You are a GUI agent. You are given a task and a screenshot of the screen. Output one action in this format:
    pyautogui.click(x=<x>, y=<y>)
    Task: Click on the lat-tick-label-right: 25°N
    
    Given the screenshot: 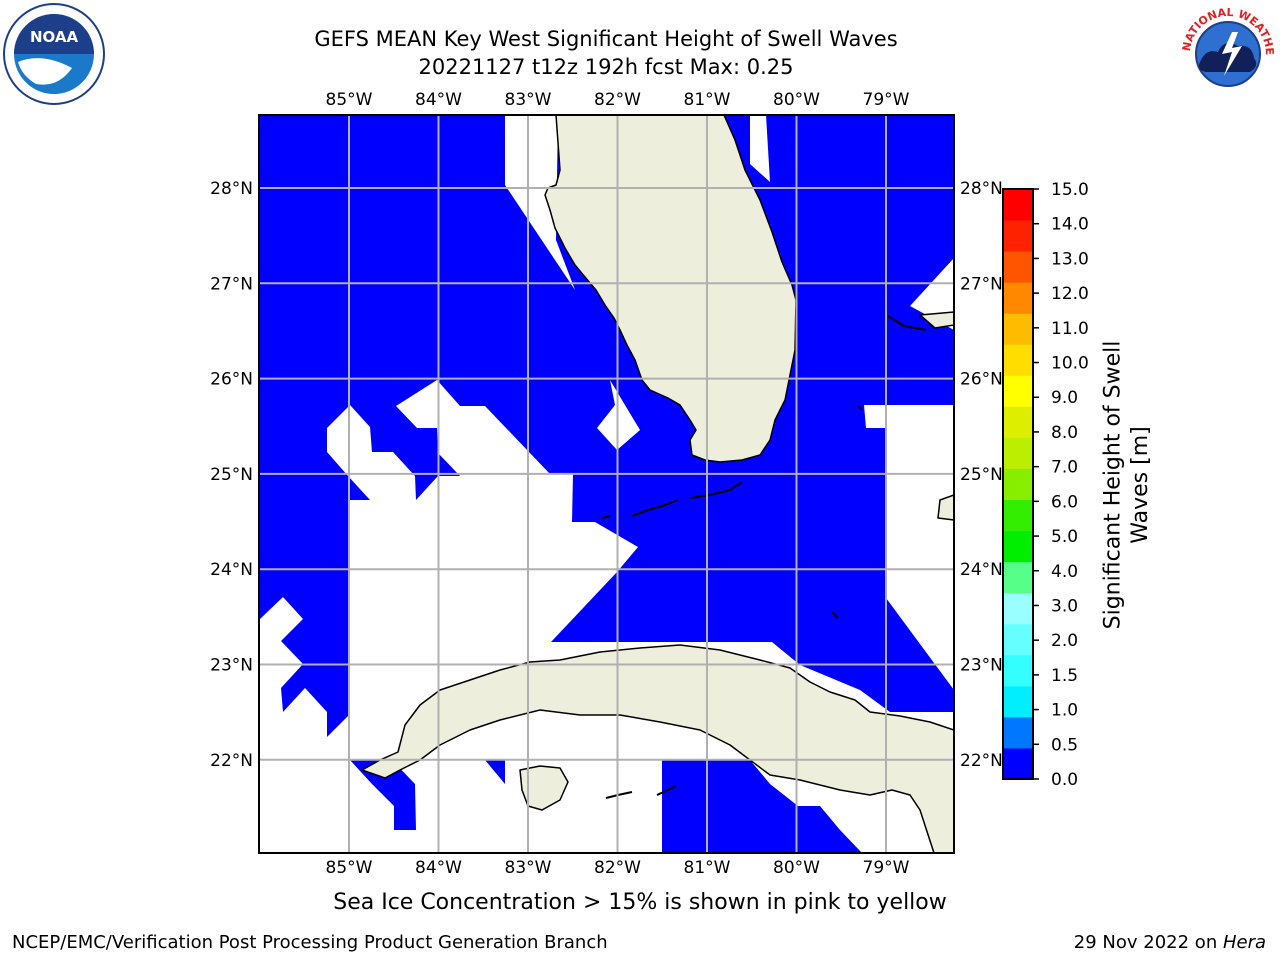 What is the action you would take?
    pyautogui.click(x=981, y=475)
    